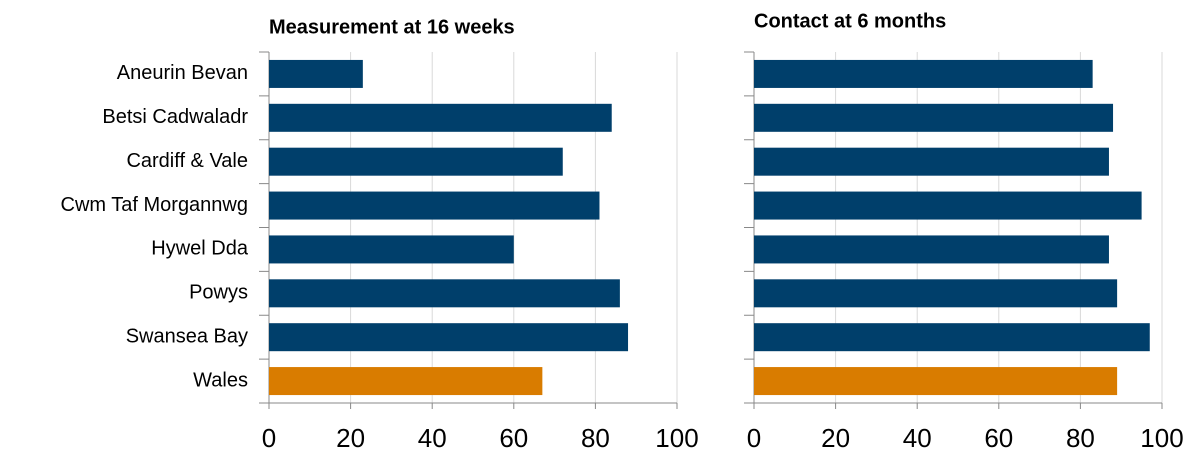 The image size is (1192, 472). Describe the element at coordinates (175, 117) in the screenshot. I see `y-tick-label: Betsi Cadwaladr` at that location.